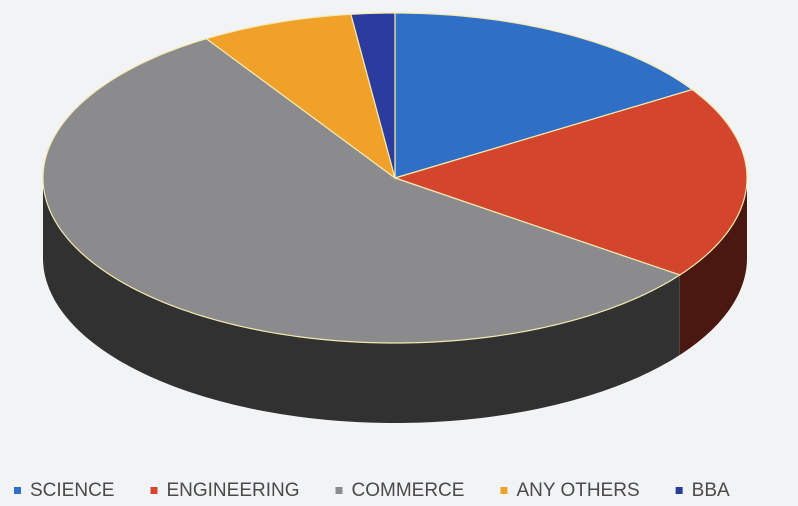 The width and height of the screenshot is (798, 506). What do you see at coordinates (72, 490) in the screenshot?
I see `legend-label: SCIENCE` at bounding box center [72, 490].